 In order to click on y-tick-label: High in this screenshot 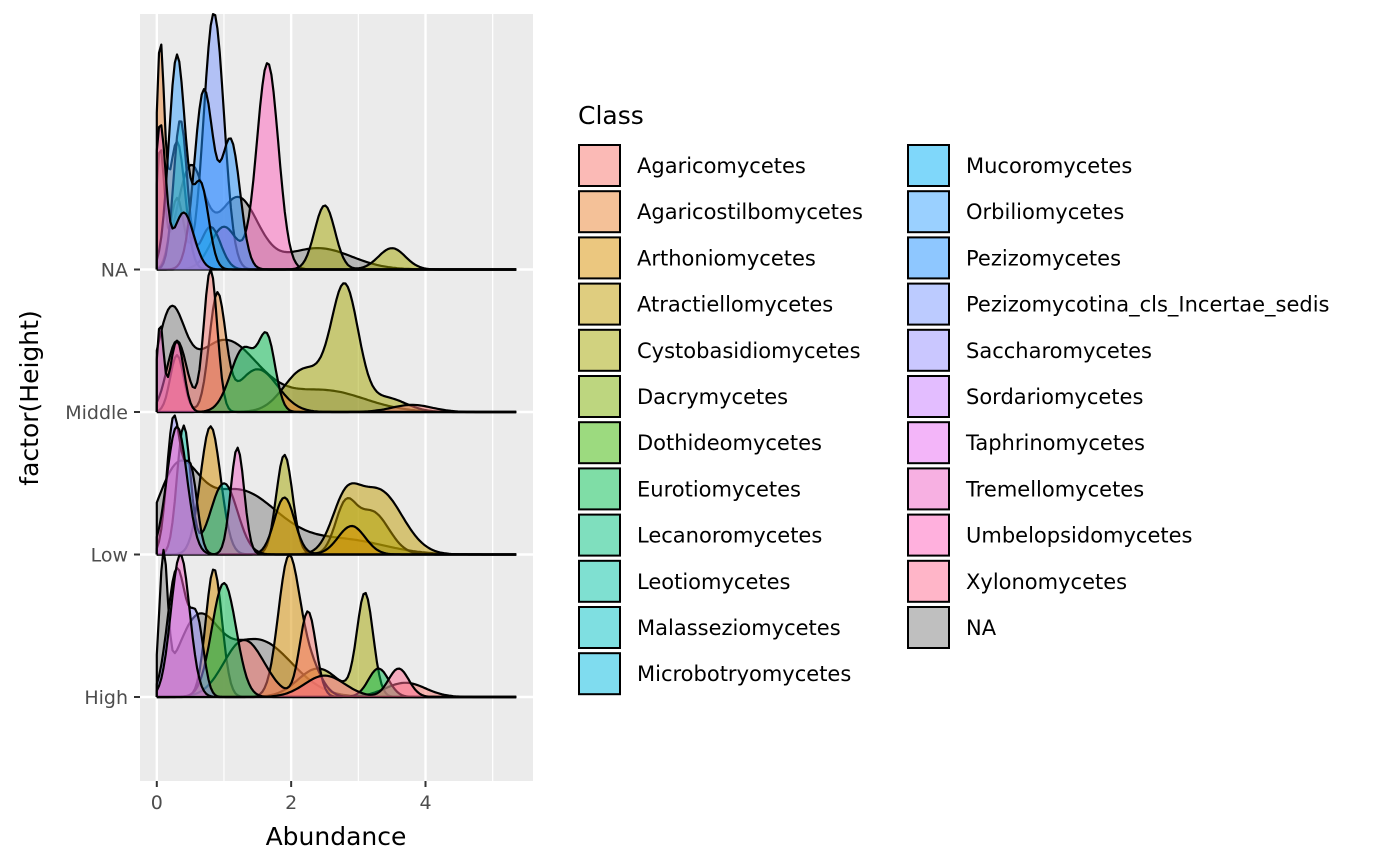, I will do `click(106, 698)`.